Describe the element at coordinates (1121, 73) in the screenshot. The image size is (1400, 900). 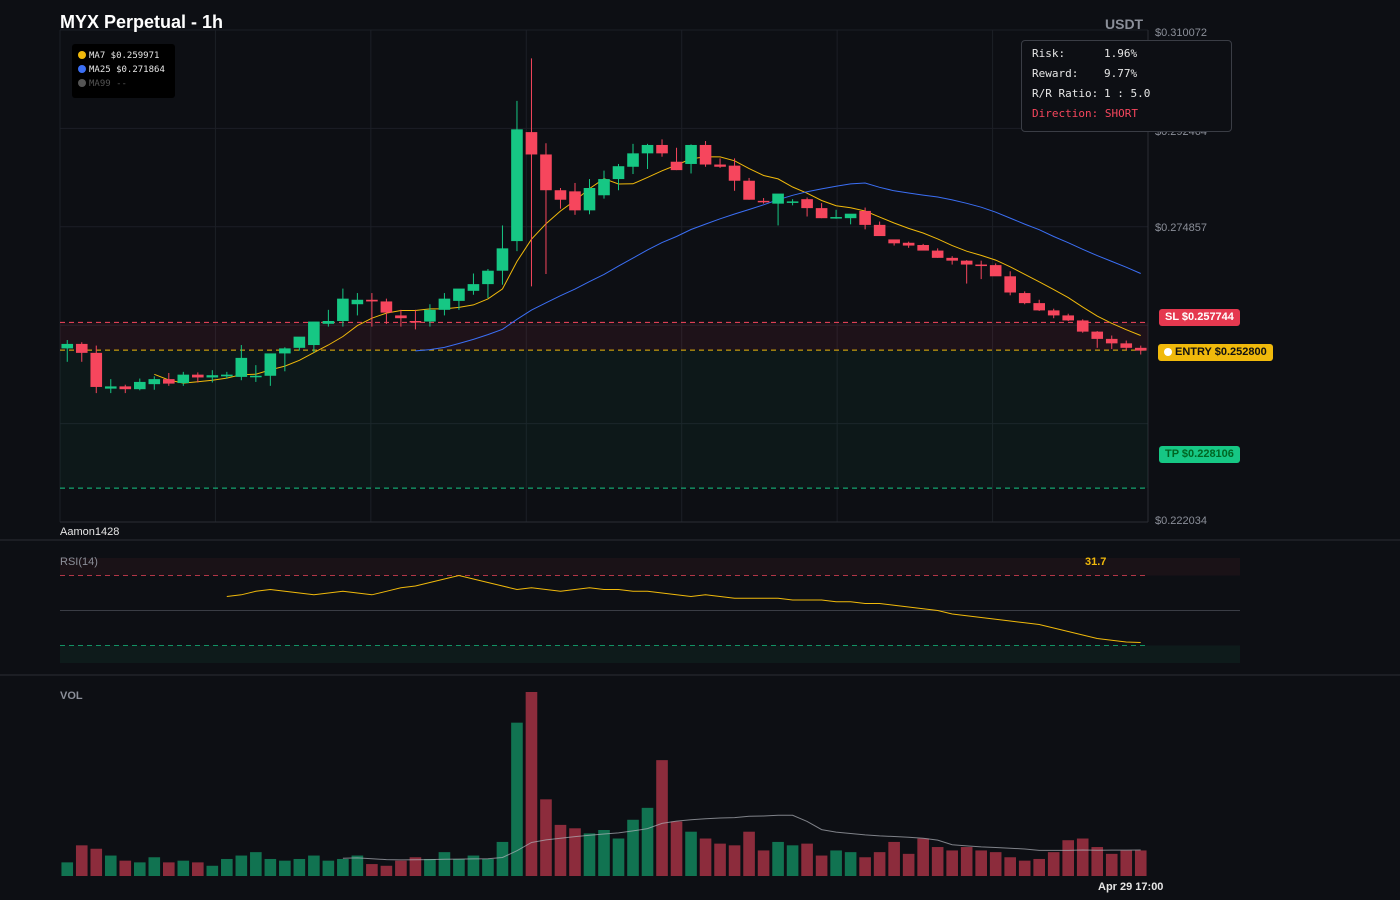
I see `reward-value: 9.77%` at that location.